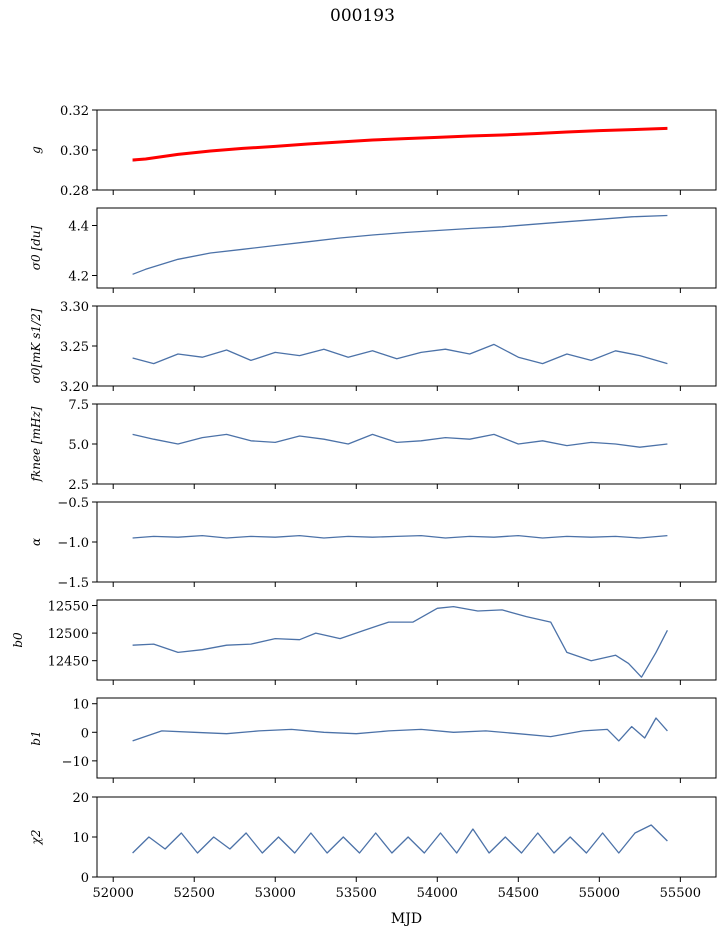 This screenshot has height=936, width=725. I want to click on panel-2-ytick-label: 3.30, so click(74, 307).